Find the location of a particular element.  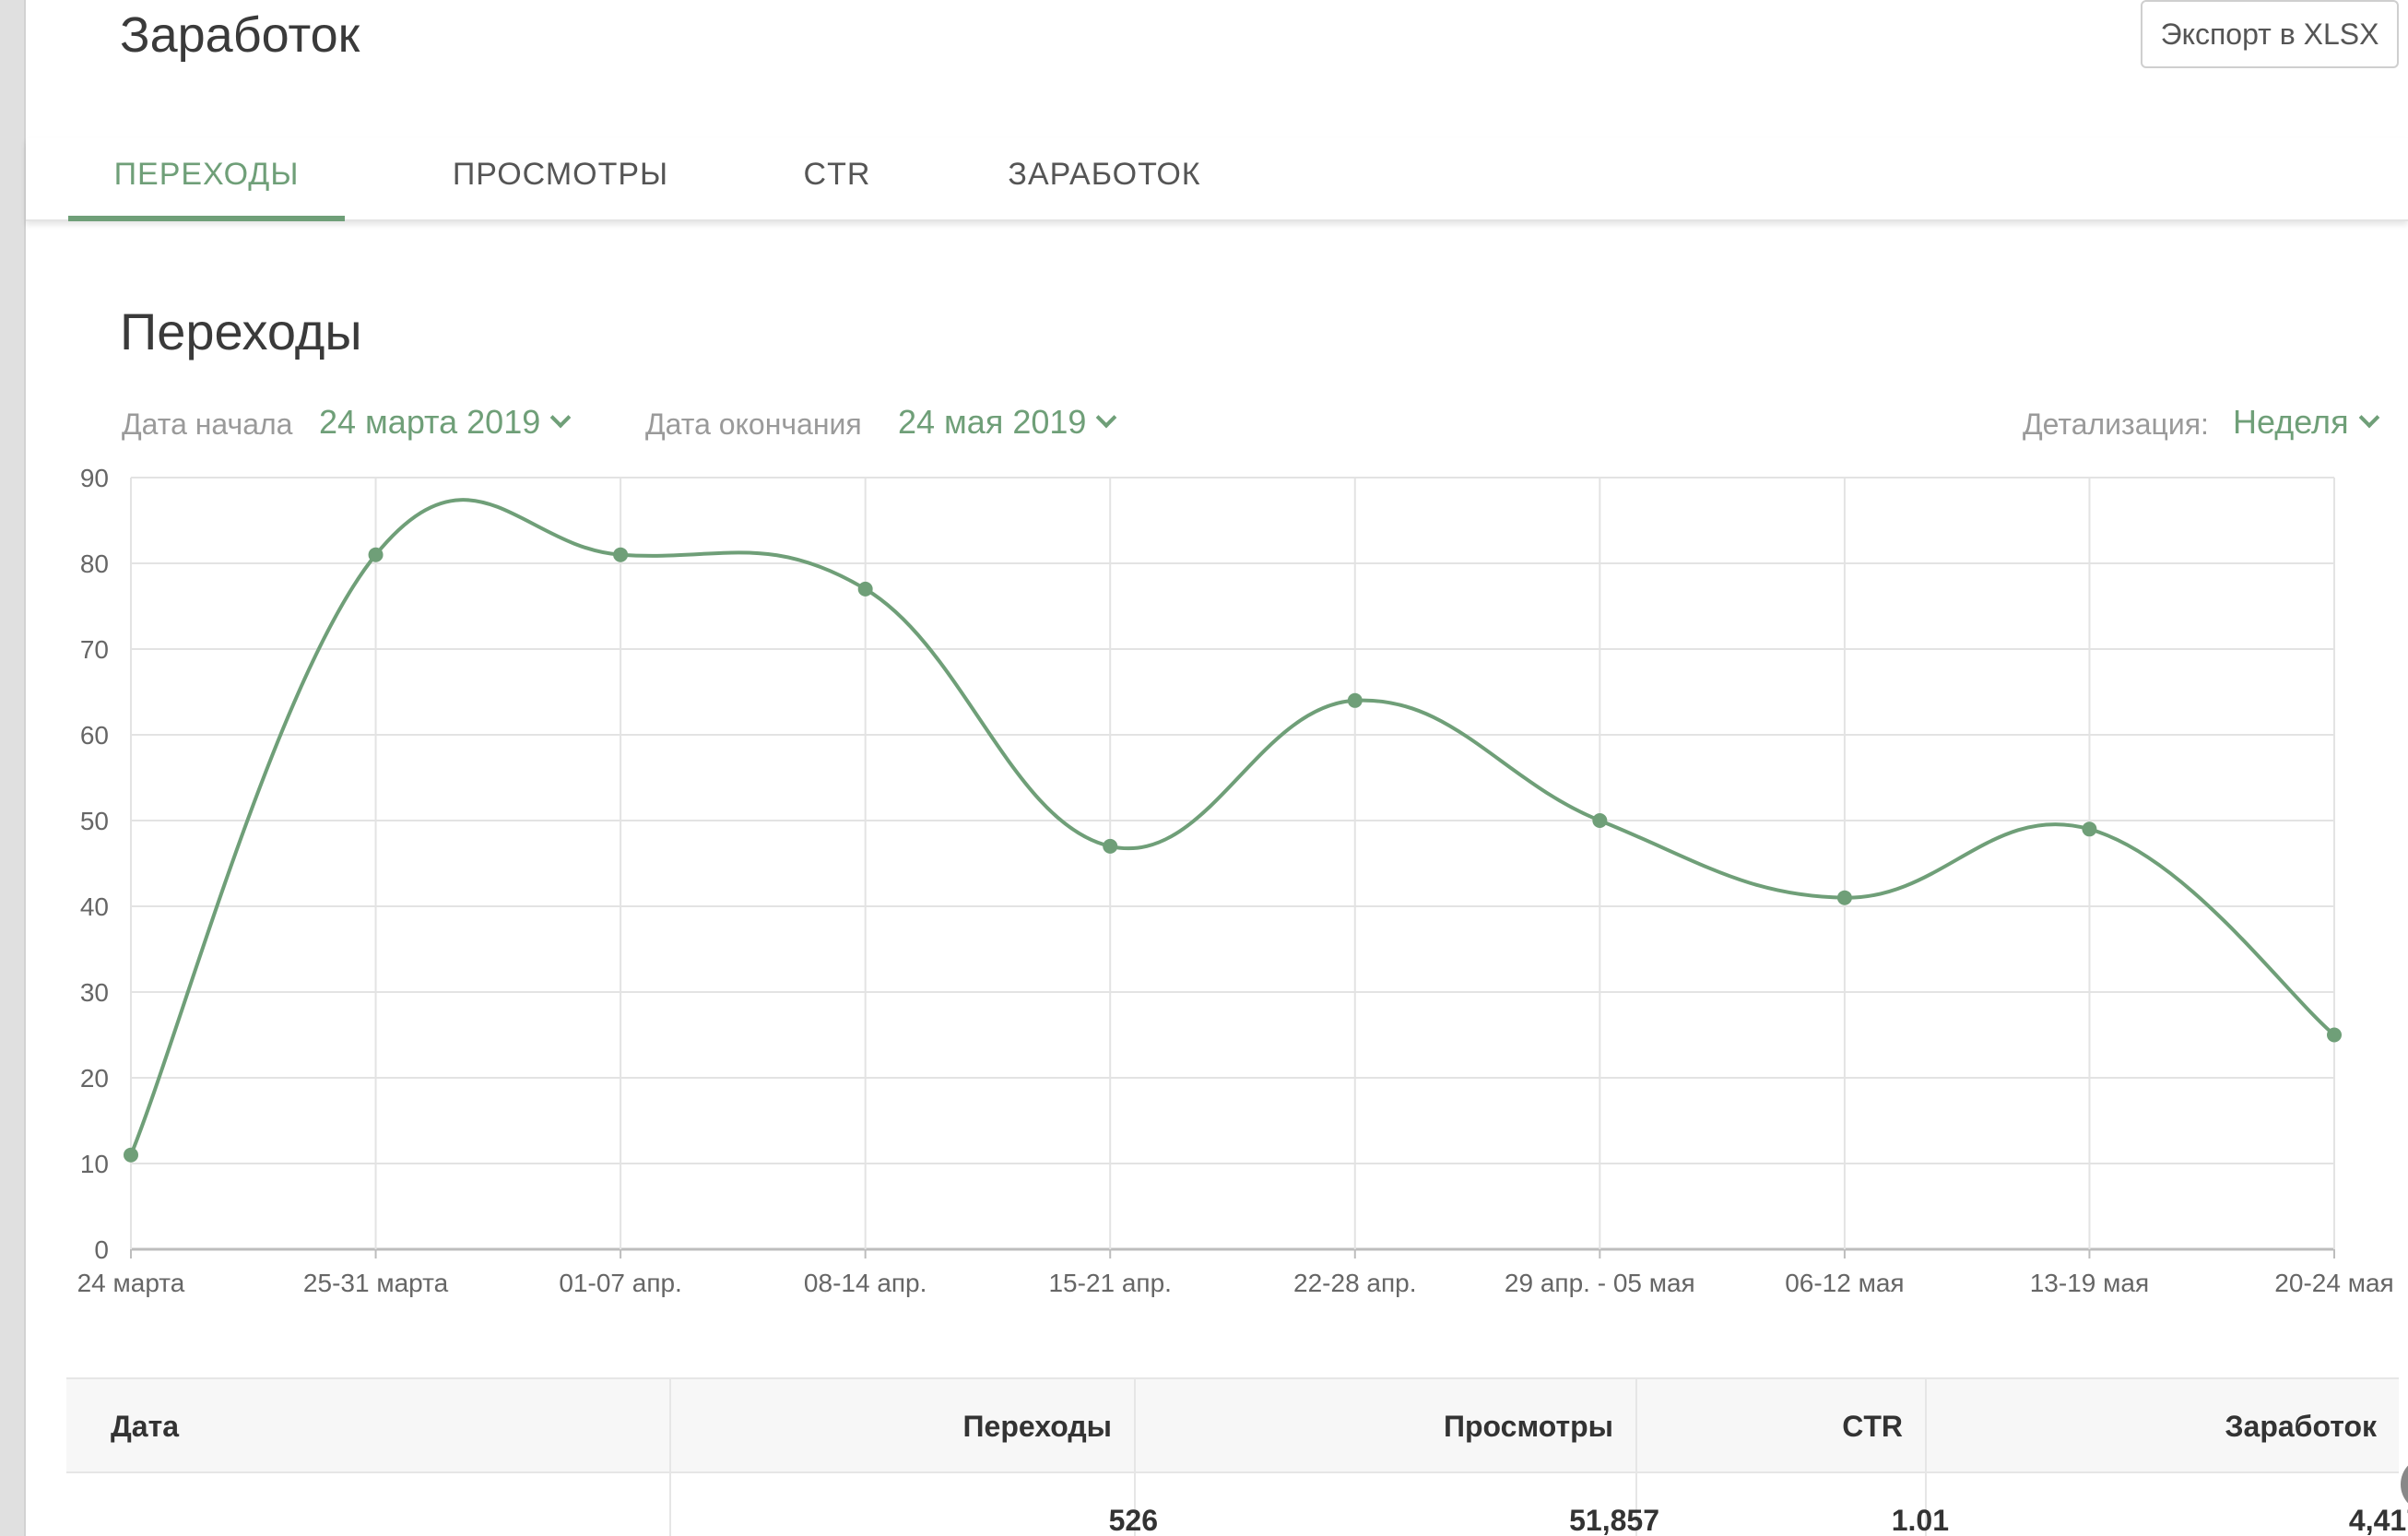

y-tick-label: 0 is located at coordinates (102, 1249).